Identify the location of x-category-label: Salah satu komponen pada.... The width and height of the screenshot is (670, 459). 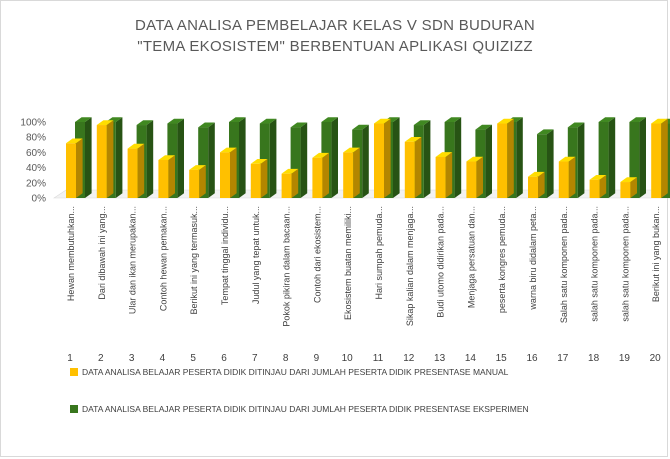
(564, 264).